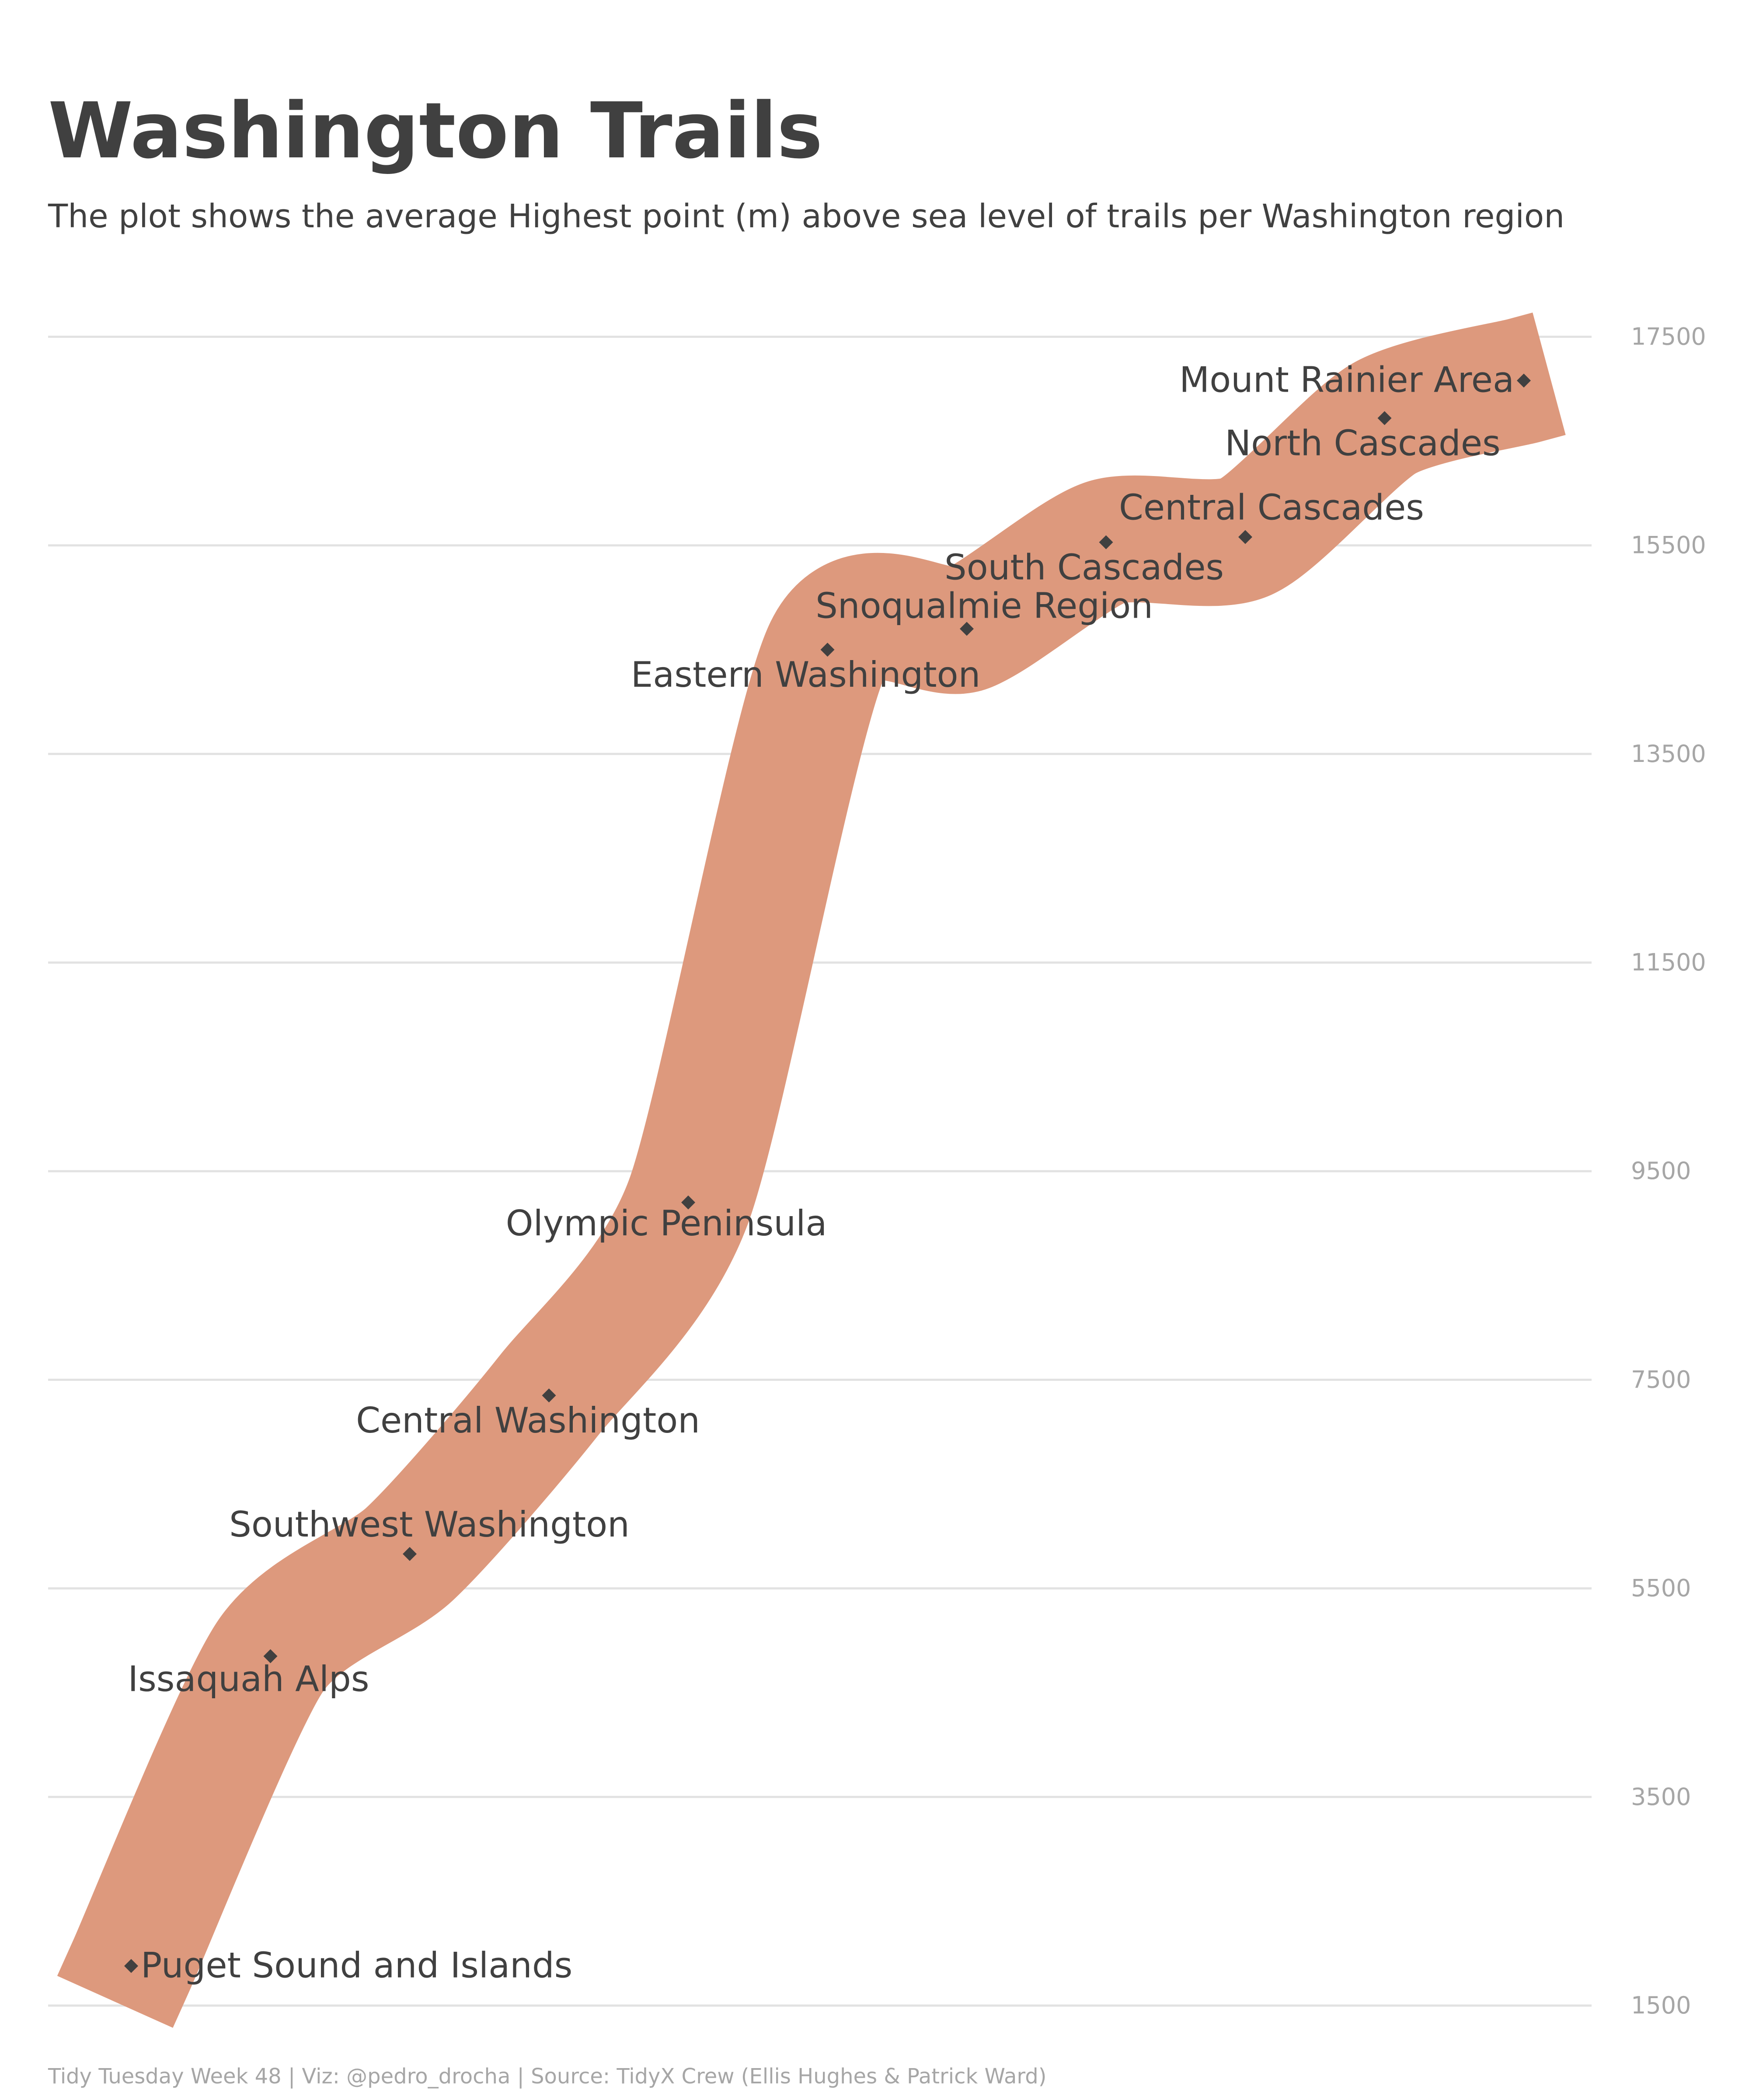 This screenshot has height=2100, width=1749. What do you see at coordinates (1245, 537) in the screenshot?
I see `point-central-cascades` at bounding box center [1245, 537].